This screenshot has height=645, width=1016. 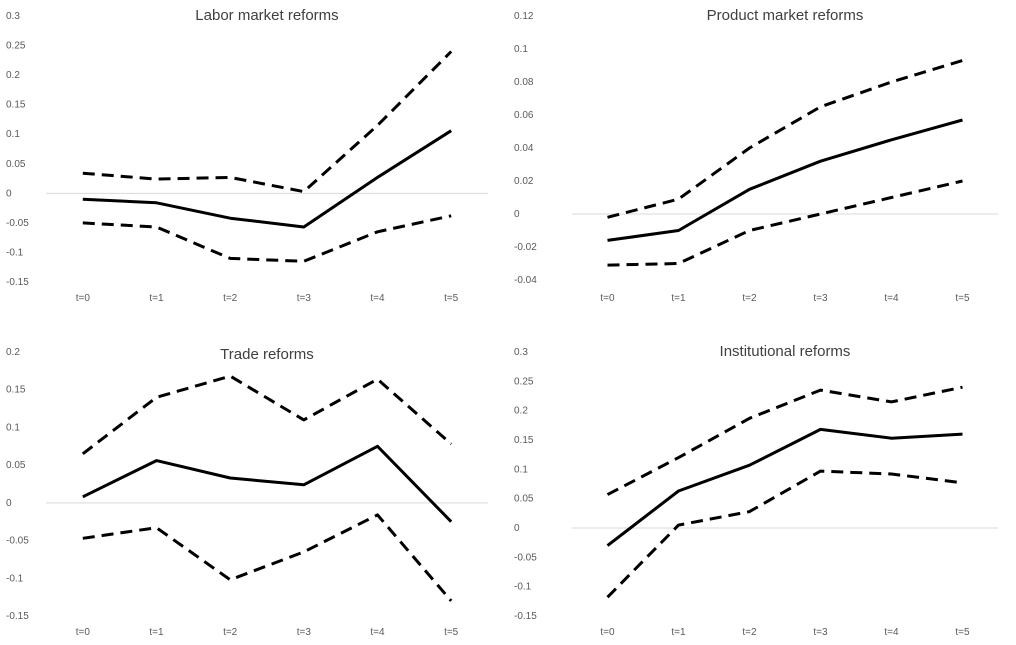 I want to click on chart-title: Institutional reforms, so click(x=785, y=351).